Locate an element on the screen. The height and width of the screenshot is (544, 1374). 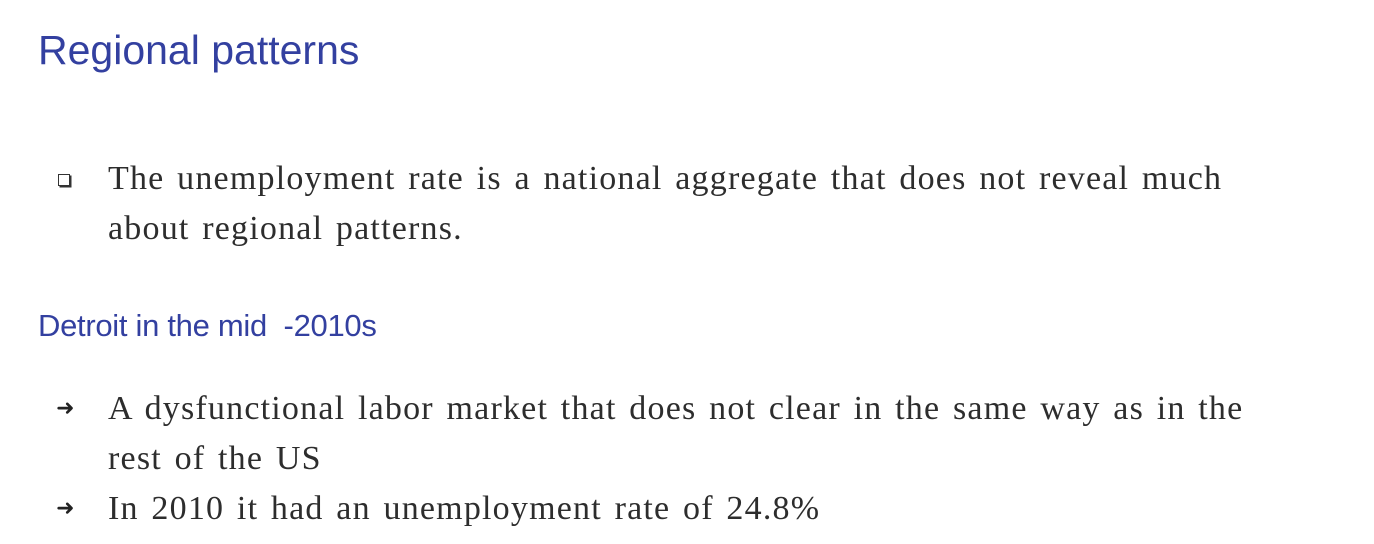
square-bullet-icon is located at coordinates (82, 172).